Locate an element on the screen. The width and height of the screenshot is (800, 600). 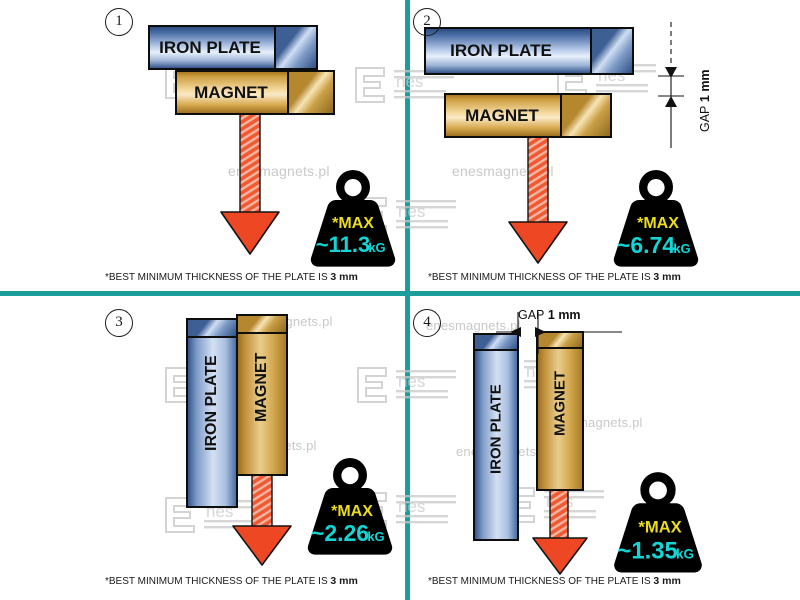
panel-index-2: 2 is located at coordinates (427, 22).